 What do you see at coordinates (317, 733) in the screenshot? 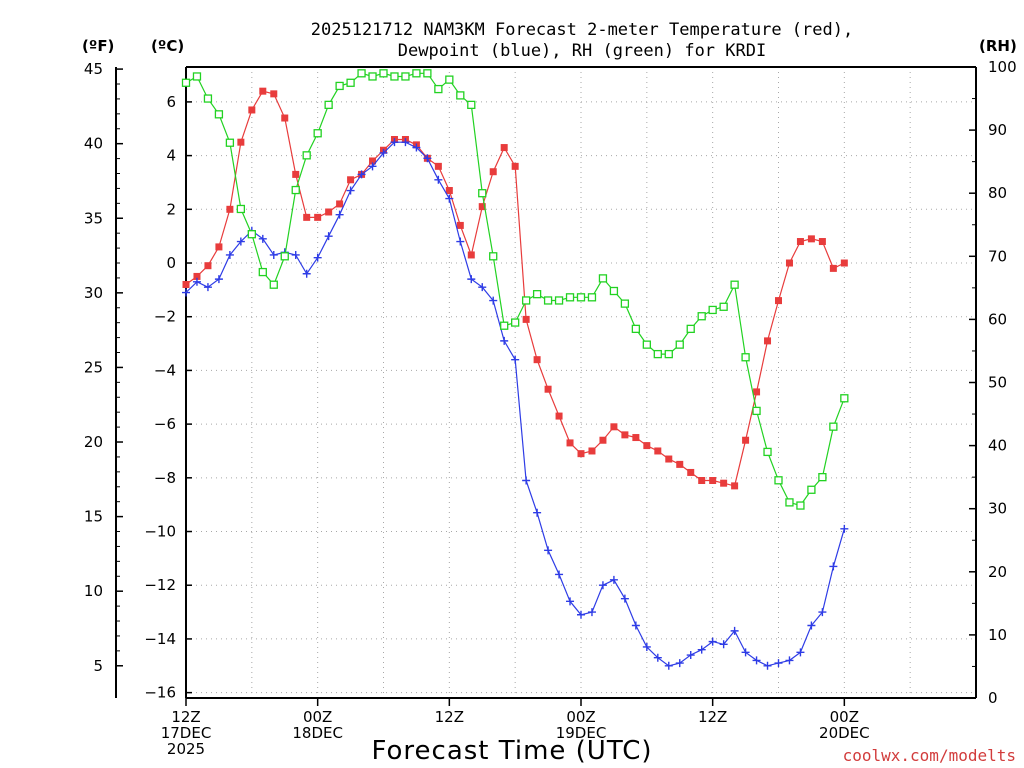
I see `x-tick-label: 18DEC` at bounding box center [317, 733].